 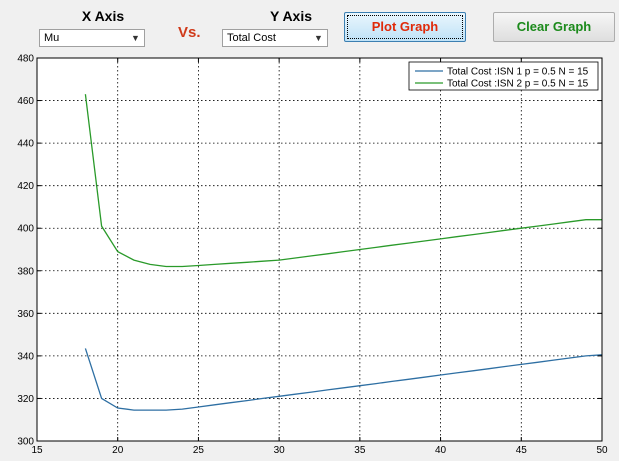 I want to click on y-axis-select: Total Cost ▼, so click(x=275, y=38).